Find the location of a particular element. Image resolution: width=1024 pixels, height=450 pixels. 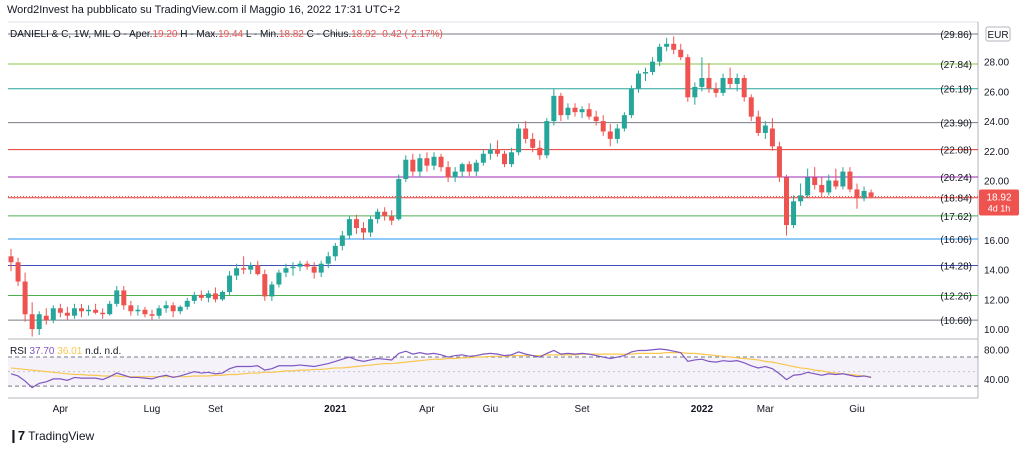

last-price-value: 18.92 is located at coordinates (998, 198).